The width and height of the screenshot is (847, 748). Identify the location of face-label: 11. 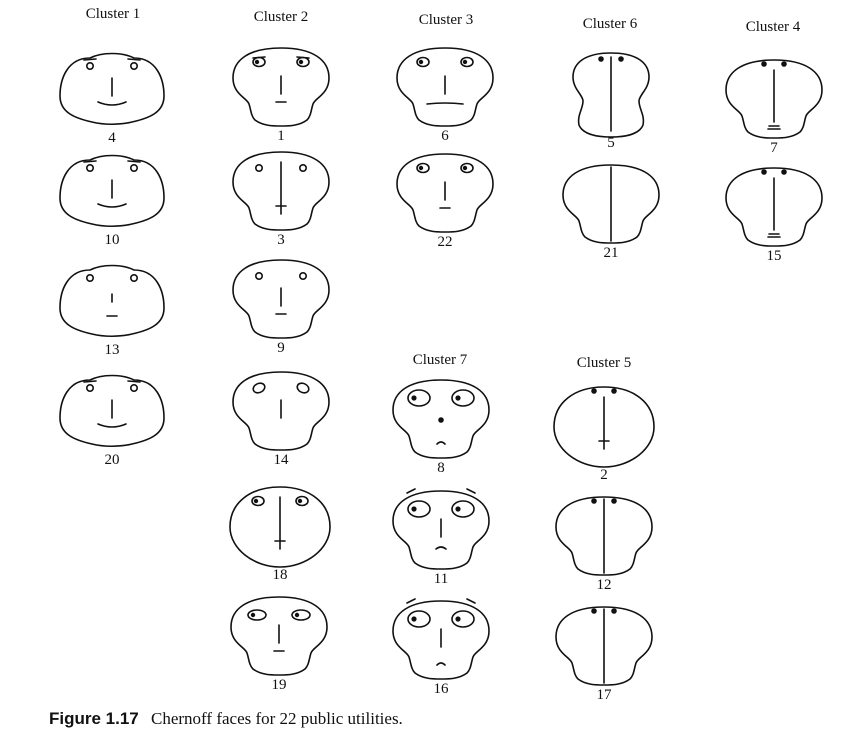
(441, 579).